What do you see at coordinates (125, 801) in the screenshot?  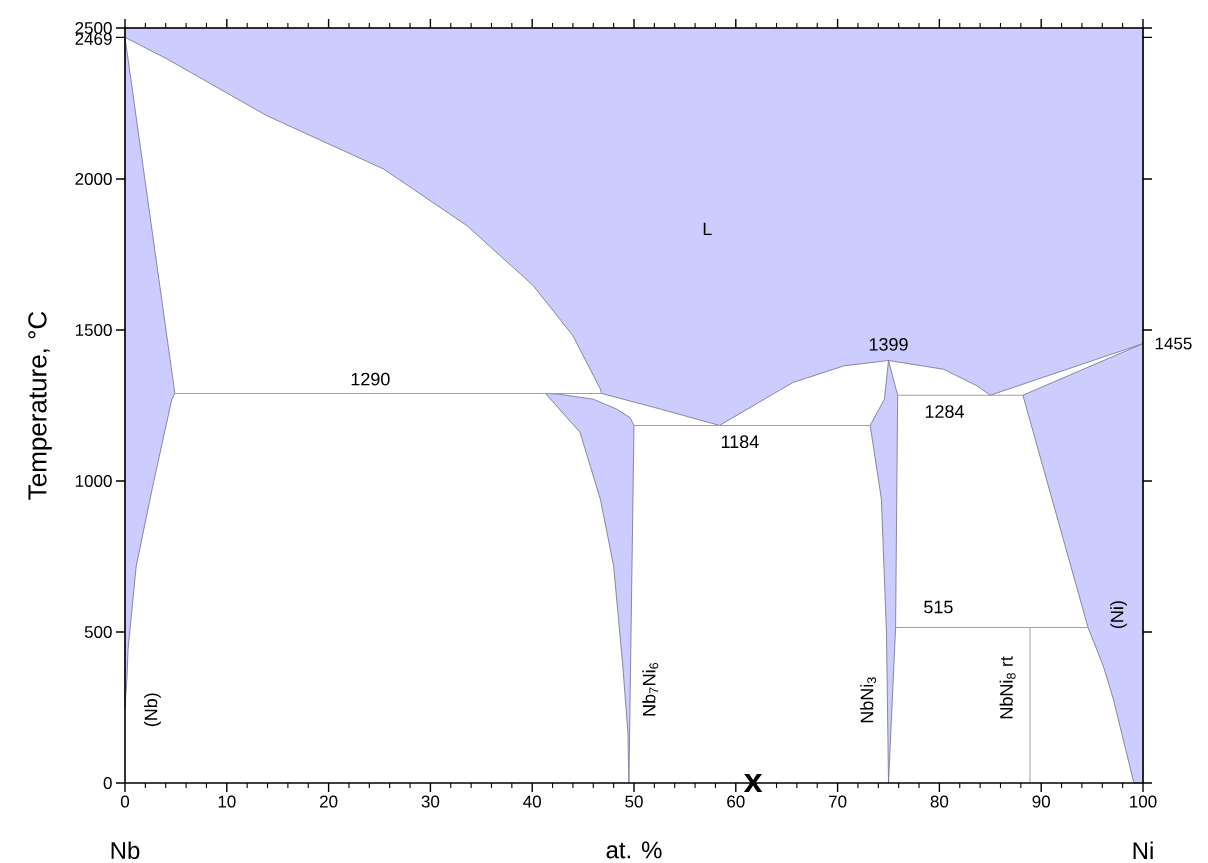 I see `x-tick-label: 0` at bounding box center [125, 801].